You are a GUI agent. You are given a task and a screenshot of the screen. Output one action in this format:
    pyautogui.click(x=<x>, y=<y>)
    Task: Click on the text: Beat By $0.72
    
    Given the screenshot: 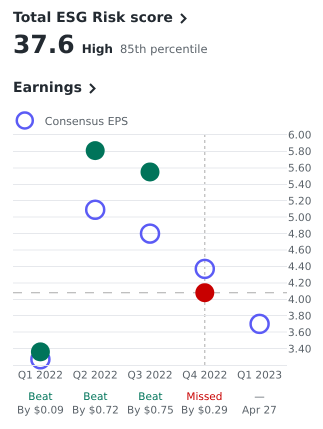 What is the action you would take?
    pyautogui.click(x=95, y=404)
    